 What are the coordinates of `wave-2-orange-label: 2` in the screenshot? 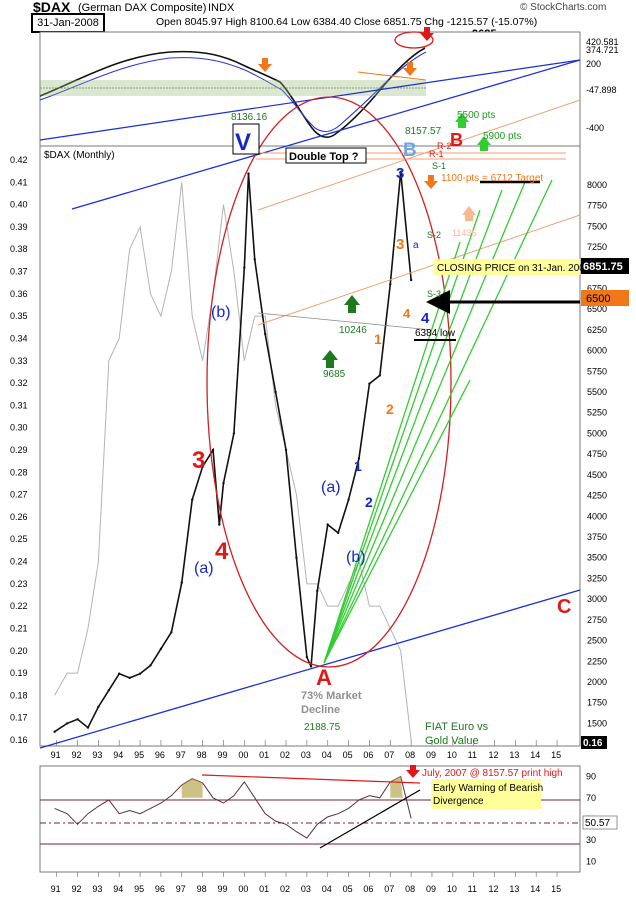 It's located at (390, 409).